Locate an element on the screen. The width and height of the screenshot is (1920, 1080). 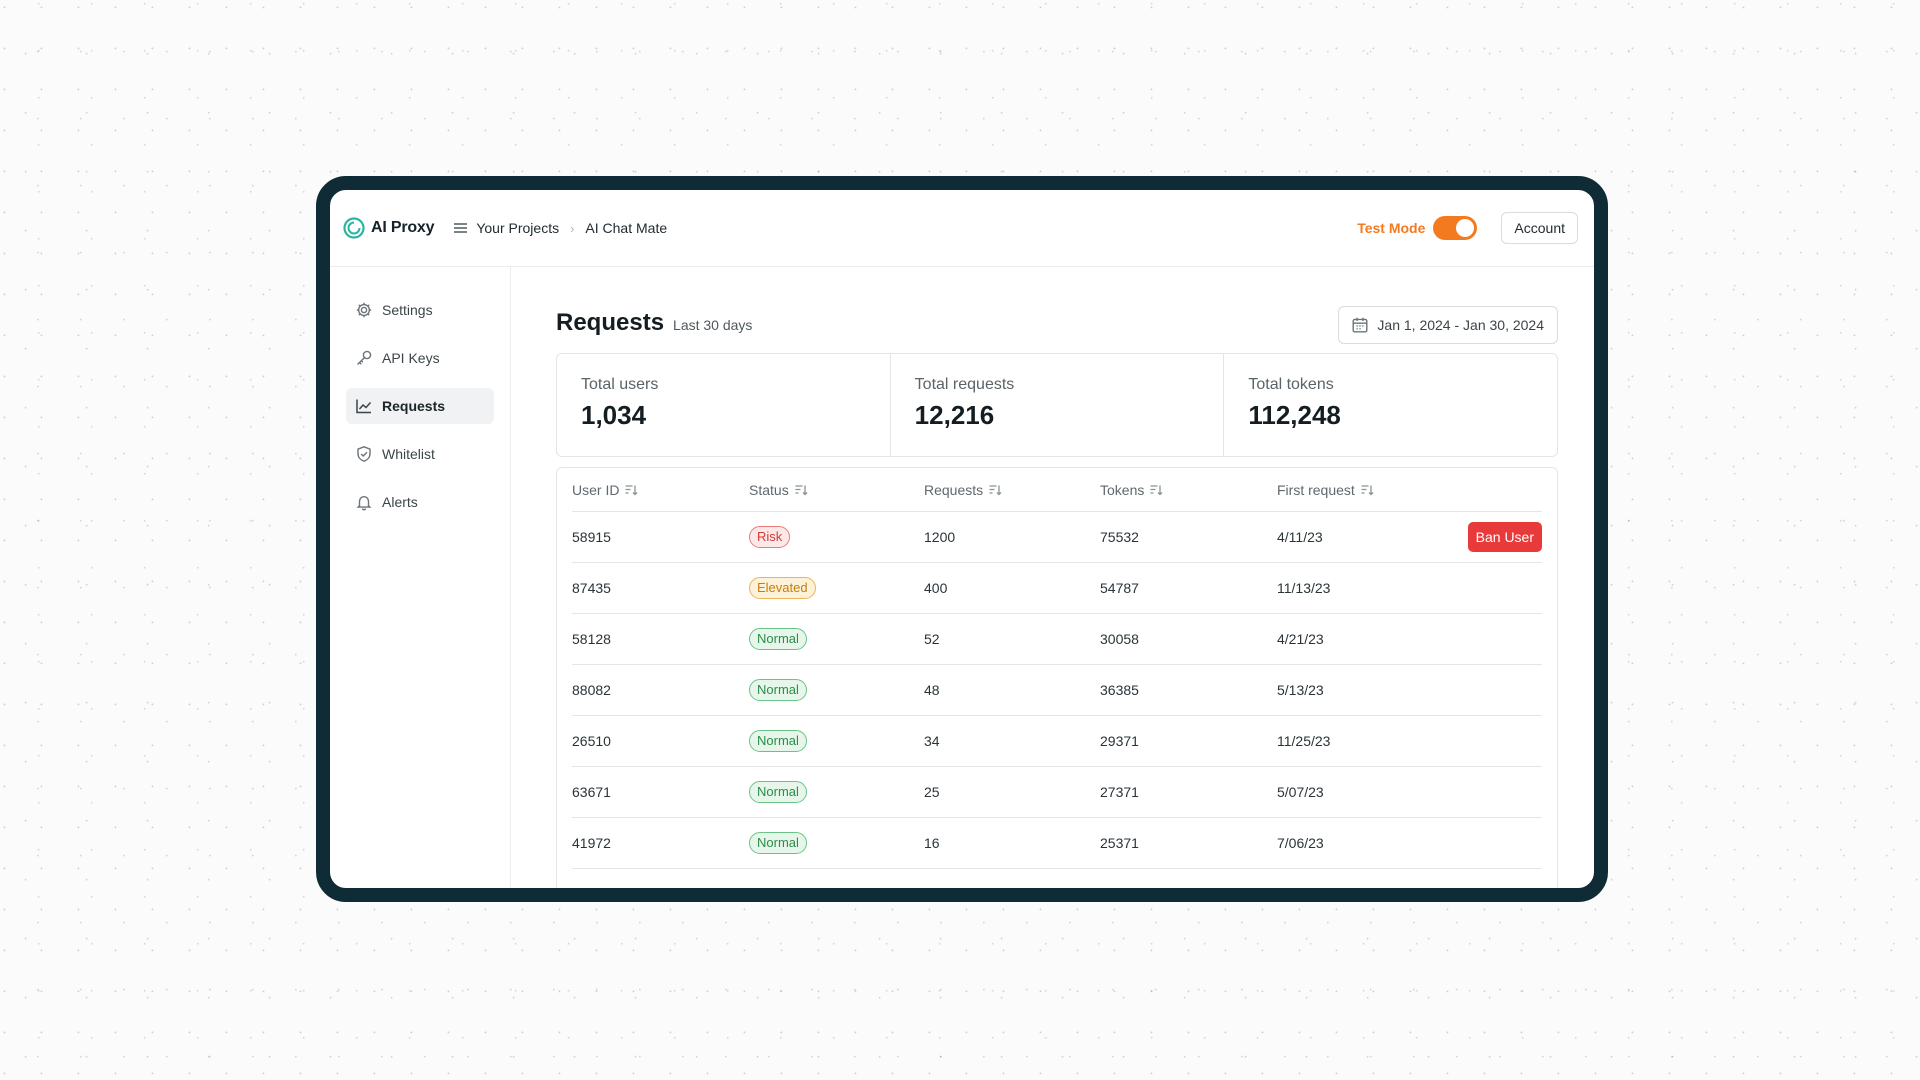
cell-tokens: 36385 is located at coordinates (1119, 690).